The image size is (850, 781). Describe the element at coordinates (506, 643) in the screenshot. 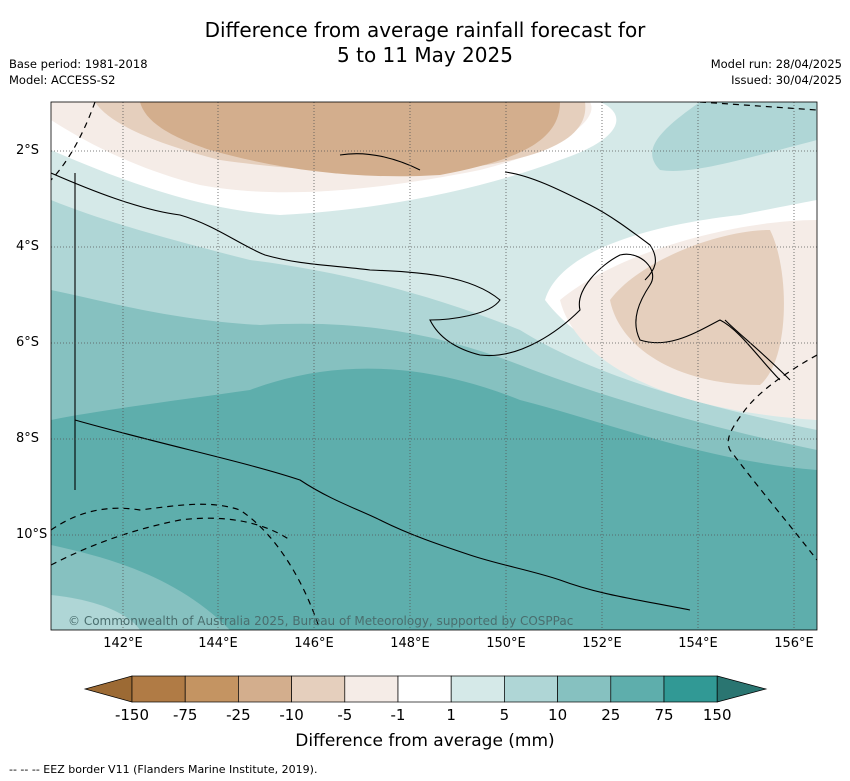

I see `lon-label: 150°E` at that location.